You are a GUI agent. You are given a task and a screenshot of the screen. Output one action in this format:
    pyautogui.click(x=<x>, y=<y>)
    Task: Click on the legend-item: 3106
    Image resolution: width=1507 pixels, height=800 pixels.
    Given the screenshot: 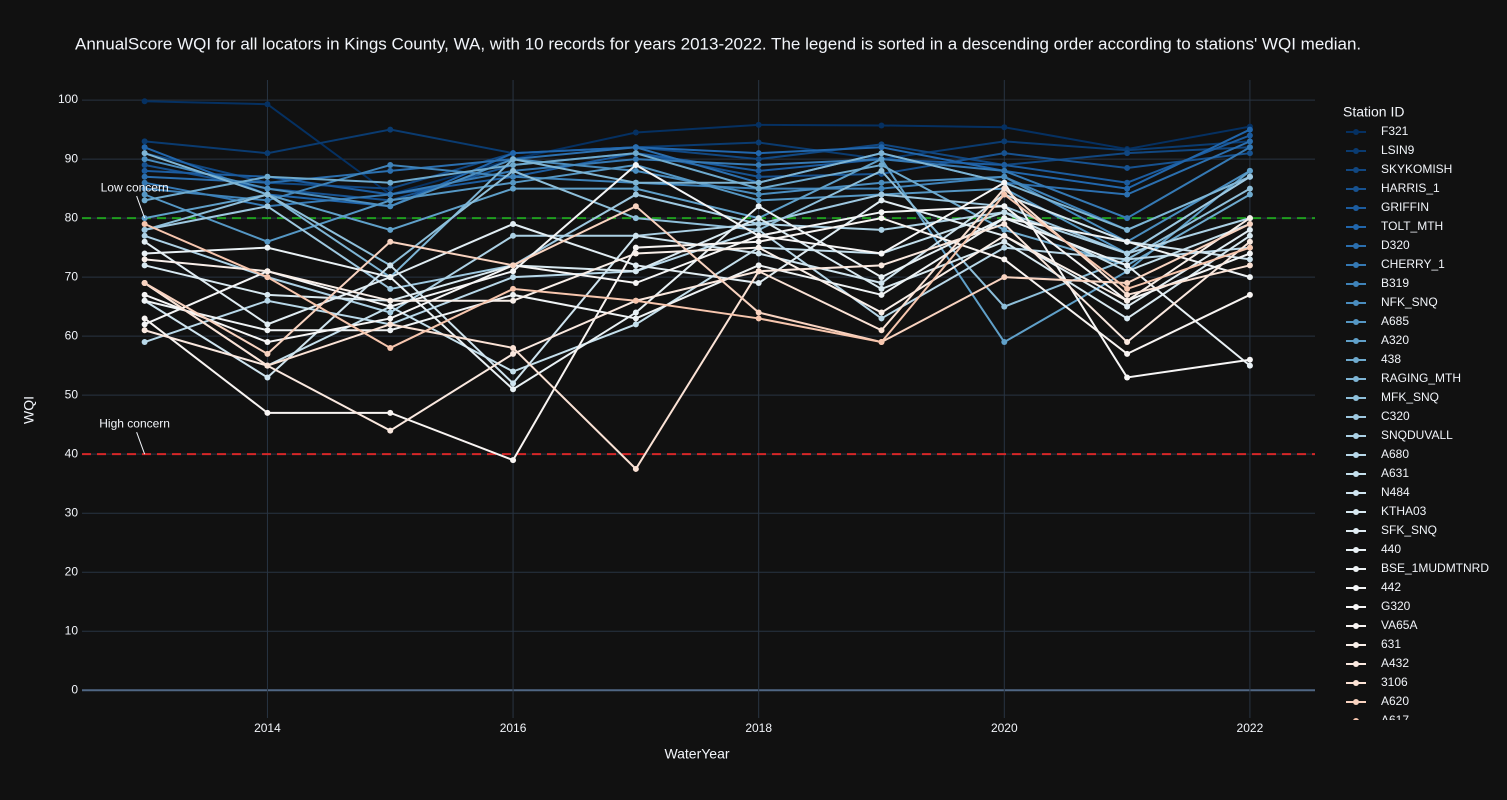 What is the action you would take?
    pyautogui.click(x=1377, y=682)
    